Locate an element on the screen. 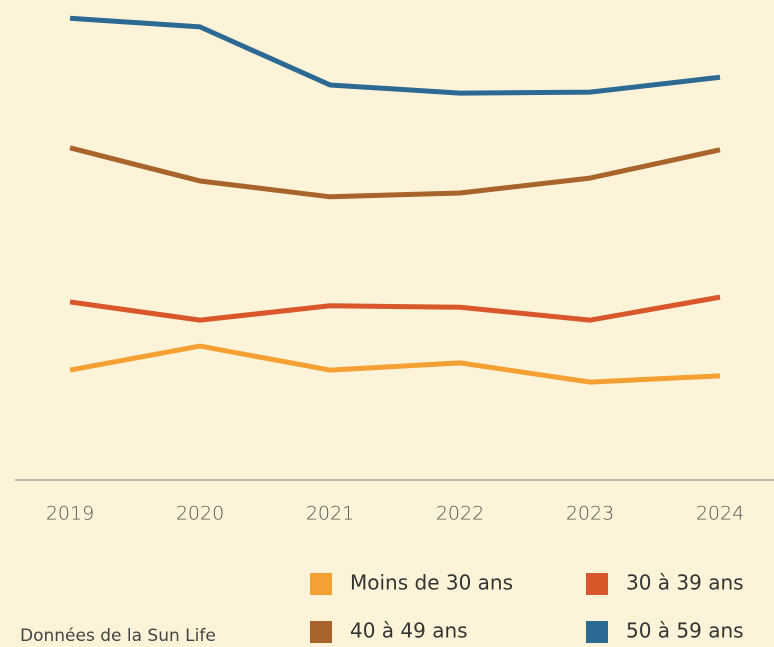 This screenshot has height=647, width=774. legend-label: 40 à 49 ans is located at coordinates (409, 631).